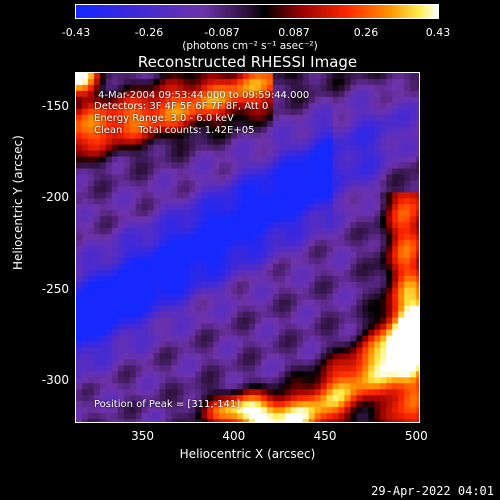 This screenshot has width=500, height=500. Describe the element at coordinates (222, 32) in the screenshot. I see `colorbar-tick: -0.087` at that location.